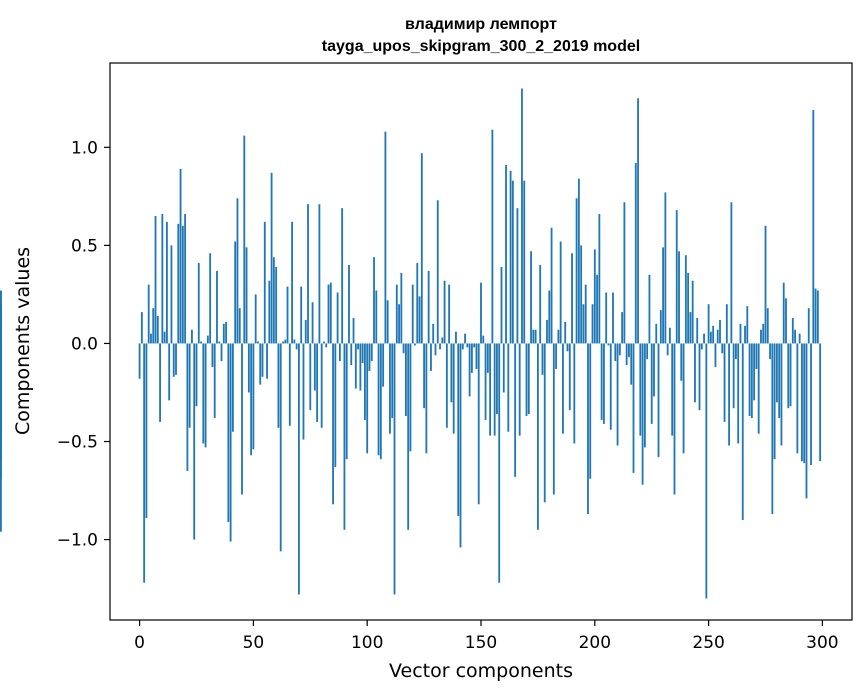  Describe the element at coordinates (77, 443) in the screenshot. I see `y-tick-label: −0.5` at that location.